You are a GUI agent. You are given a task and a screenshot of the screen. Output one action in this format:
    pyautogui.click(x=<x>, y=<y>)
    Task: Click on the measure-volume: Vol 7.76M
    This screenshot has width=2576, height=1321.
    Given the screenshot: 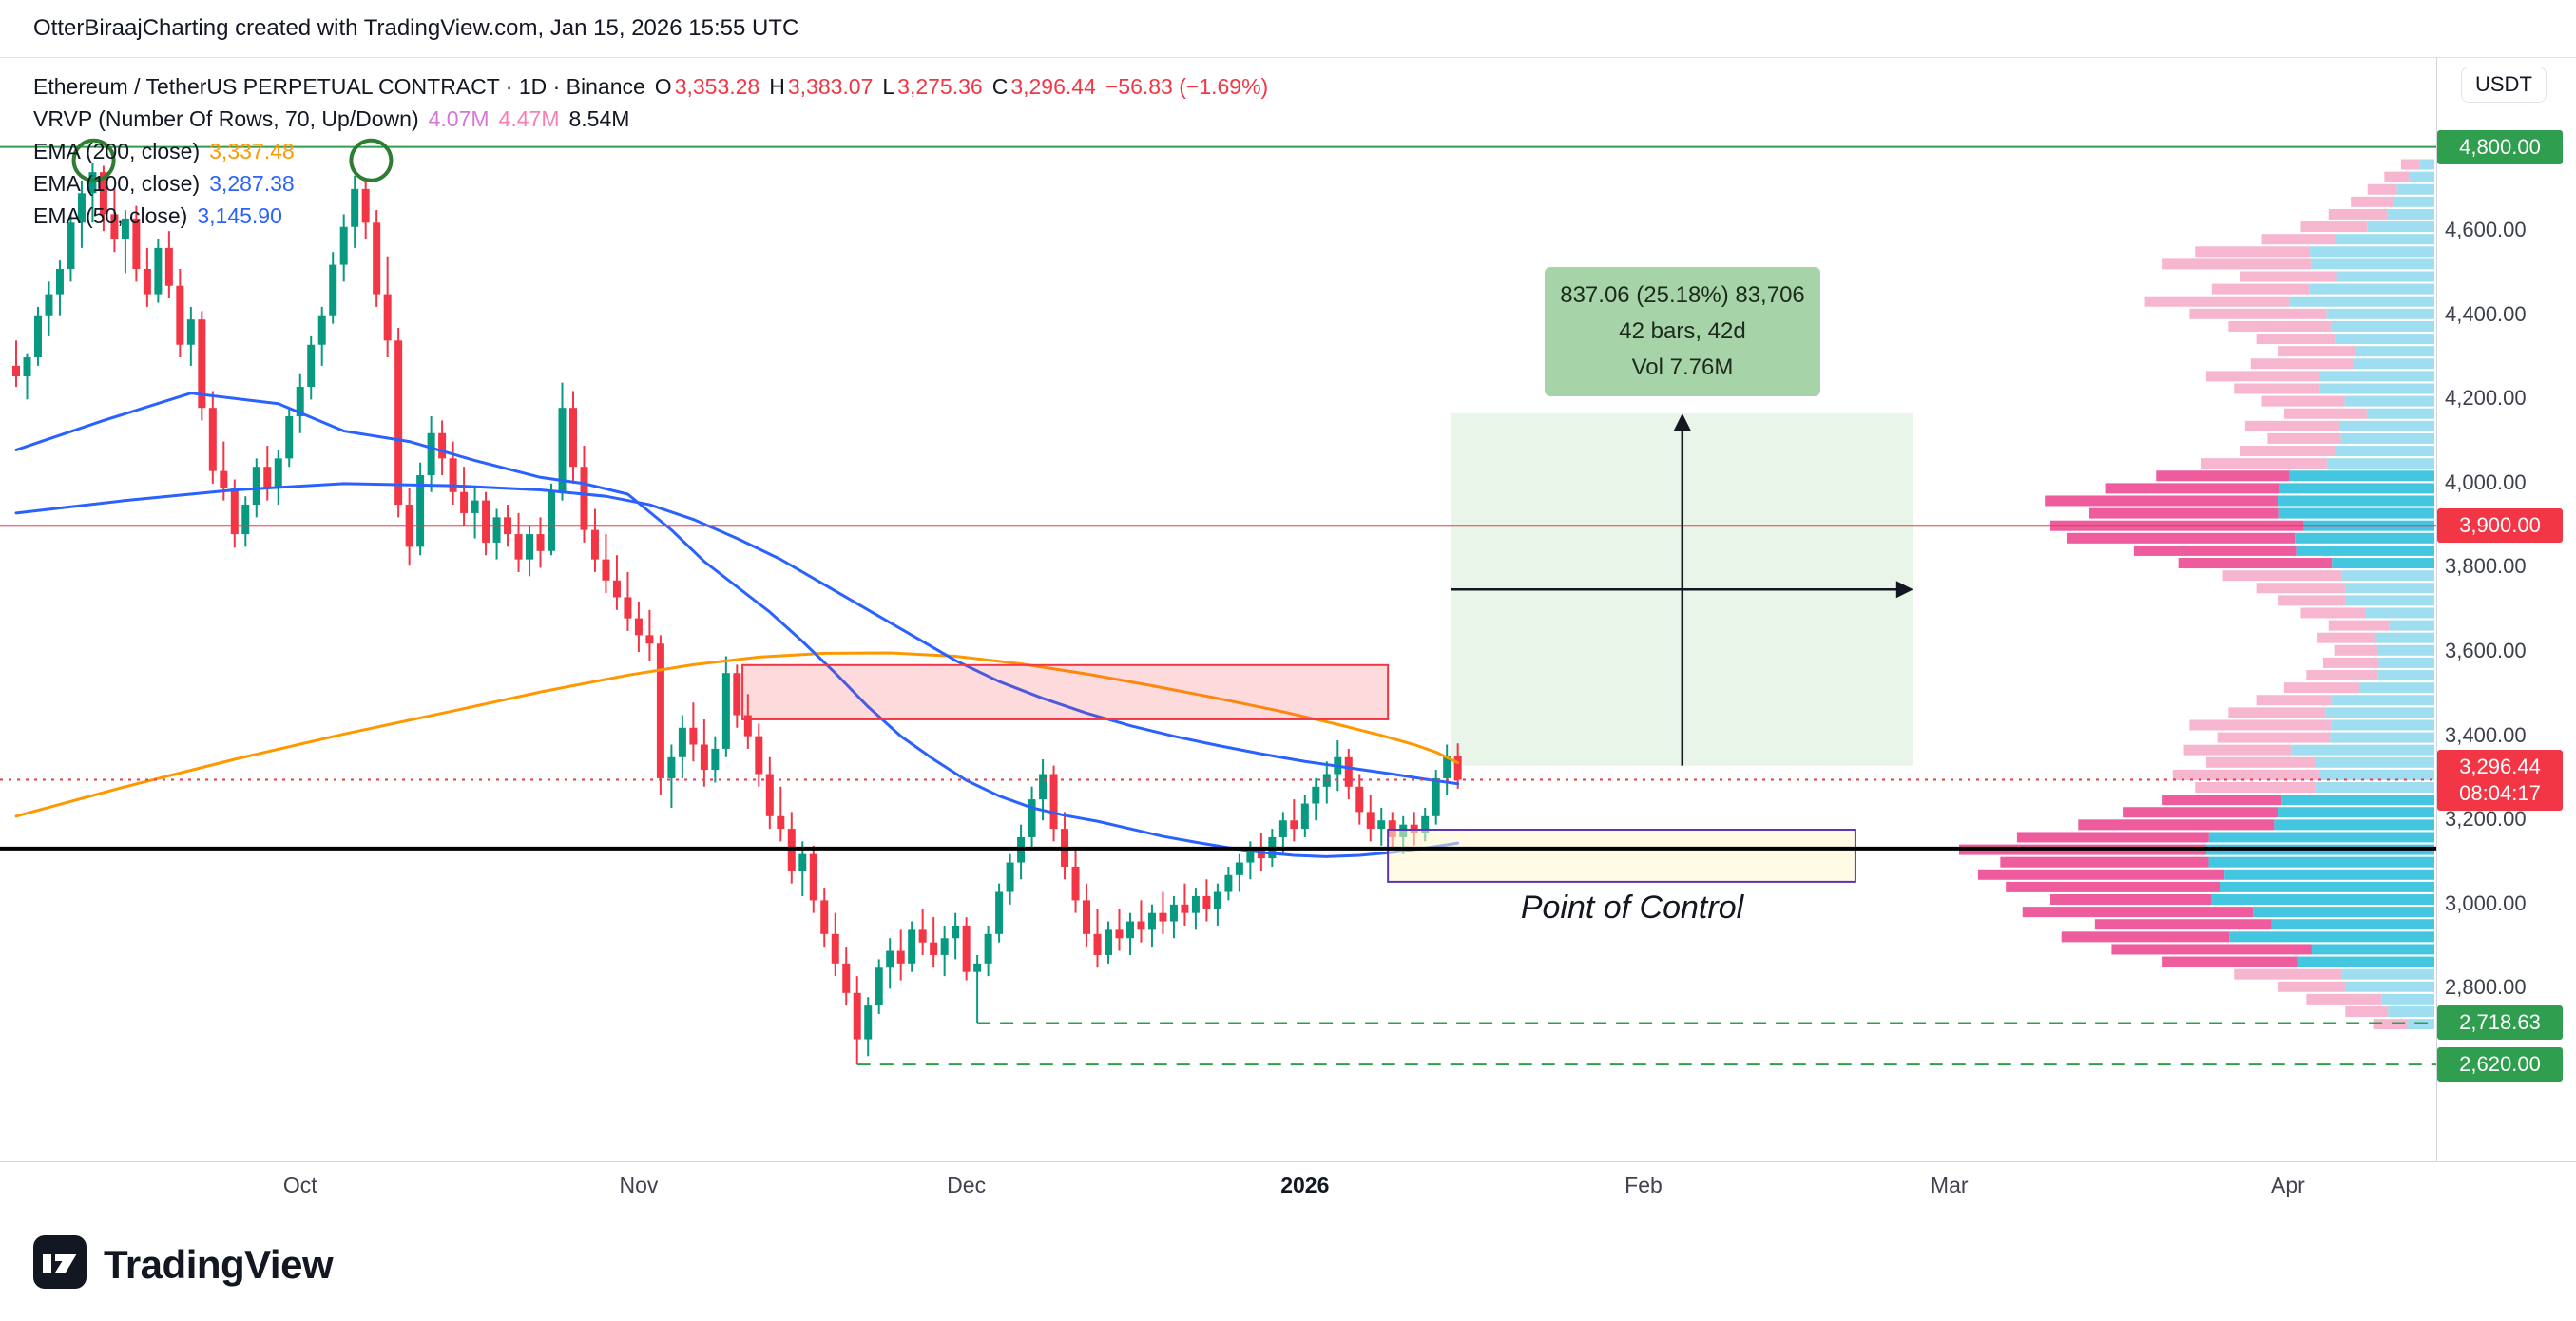 What is the action you would take?
    pyautogui.click(x=1682, y=367)
    